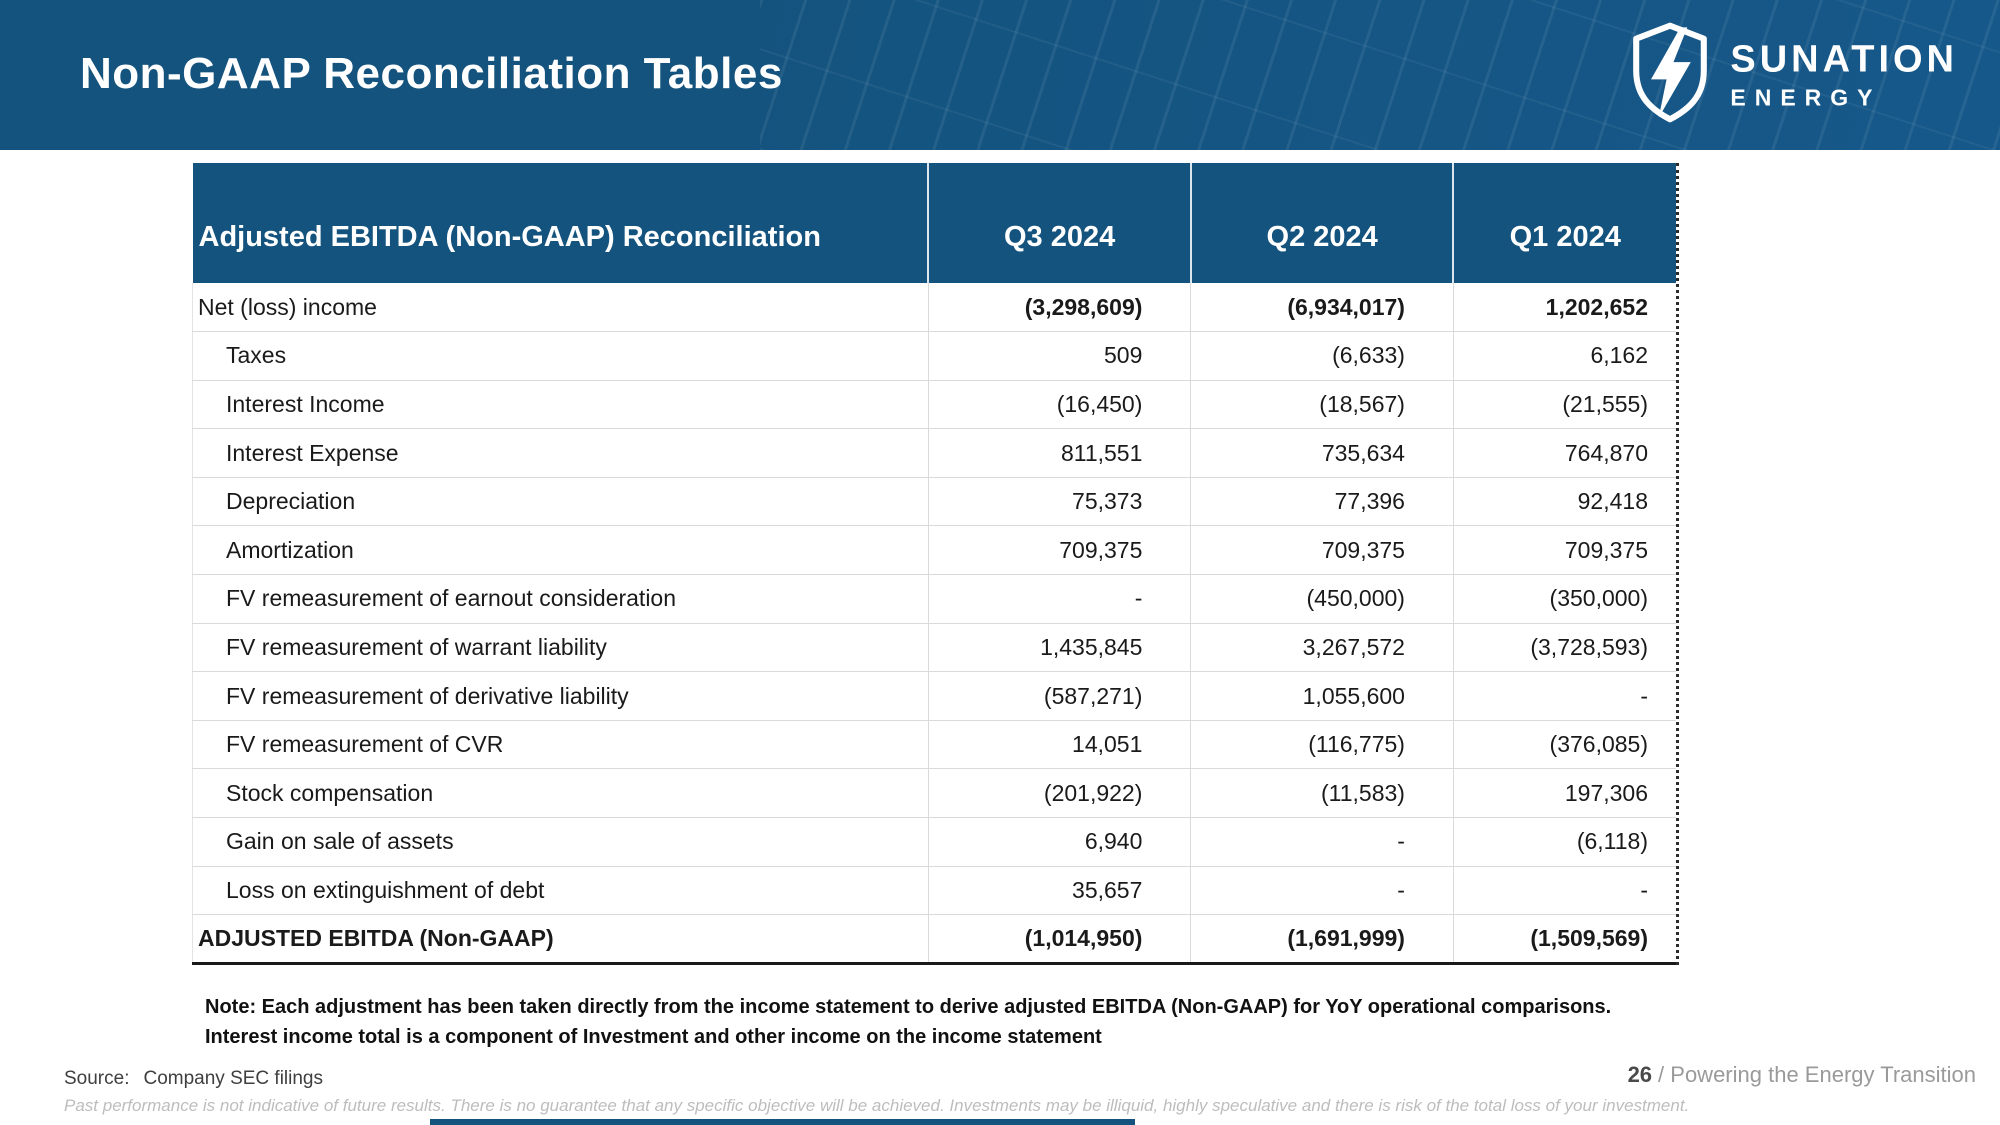  Describe the element at coordinates (1060, 793) in the screenshot. I see `cell-value: (201,922)` at that location.